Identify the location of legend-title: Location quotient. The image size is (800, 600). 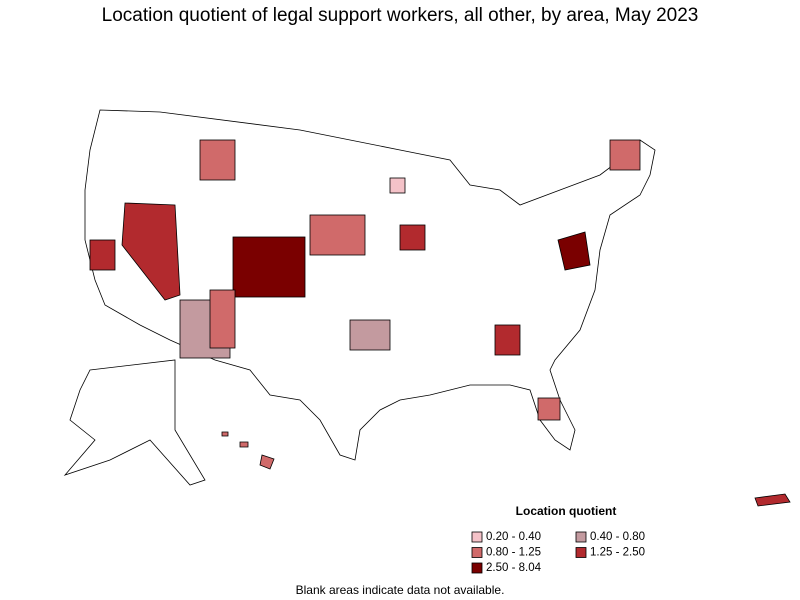
(566, 511).